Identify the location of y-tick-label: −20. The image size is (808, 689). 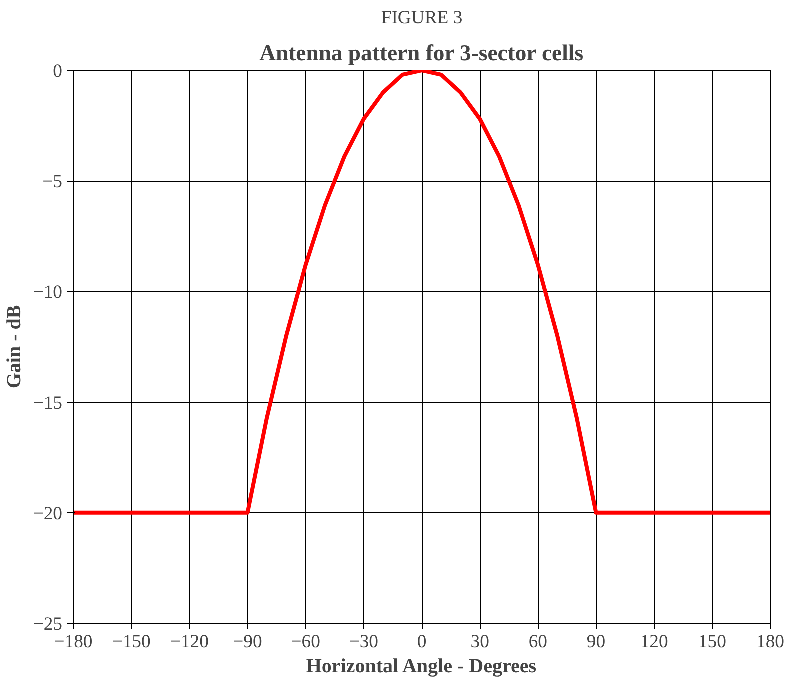
(48, 513).